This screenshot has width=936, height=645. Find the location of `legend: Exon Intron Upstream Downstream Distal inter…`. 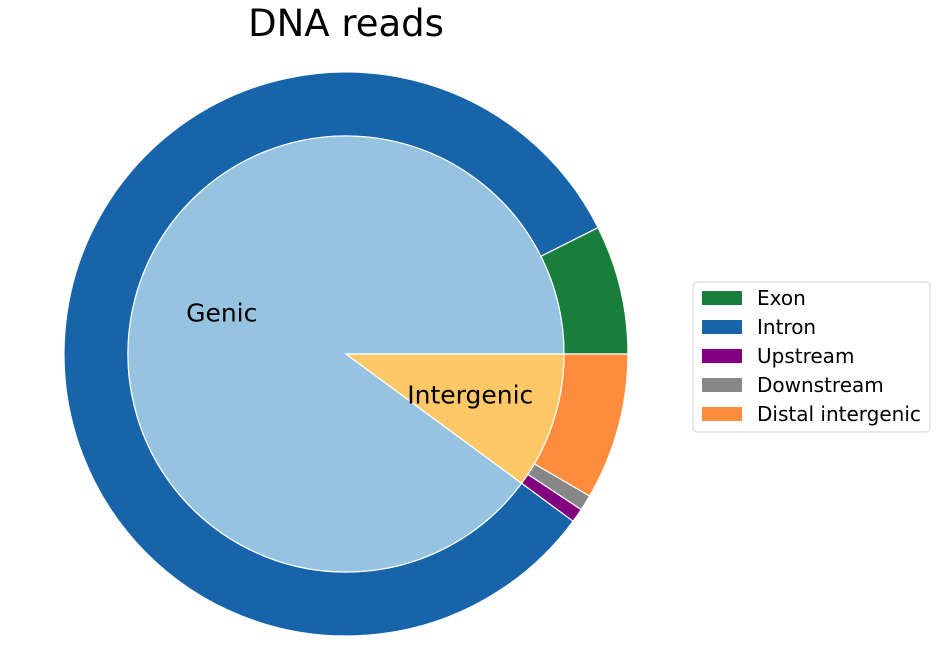

legend: Exon Intron Upstream Downstream Distal inter… is located at coordinates (811, 357).